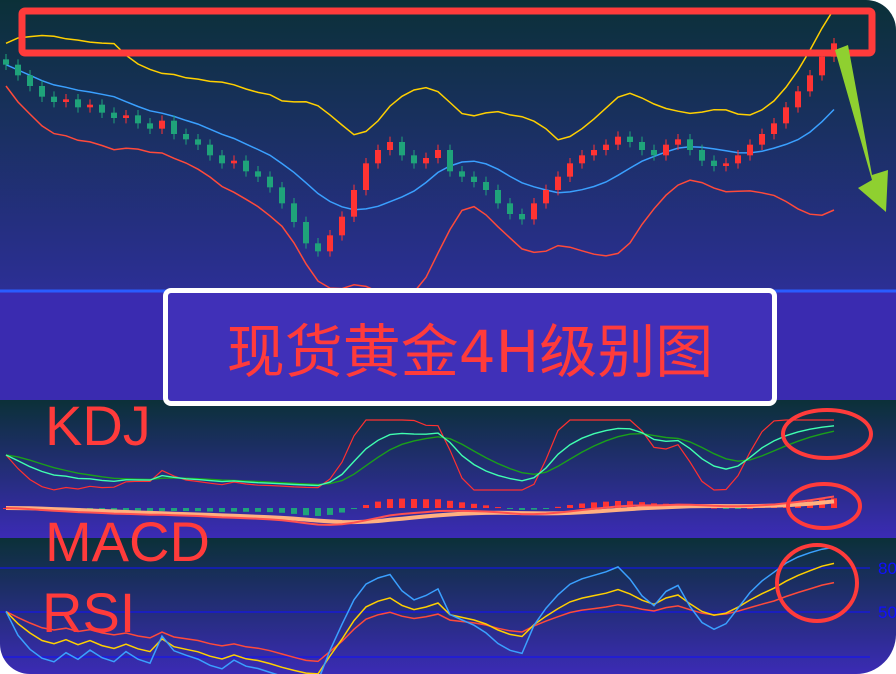  I want to click on macd-dif-line, so click(420, 510).